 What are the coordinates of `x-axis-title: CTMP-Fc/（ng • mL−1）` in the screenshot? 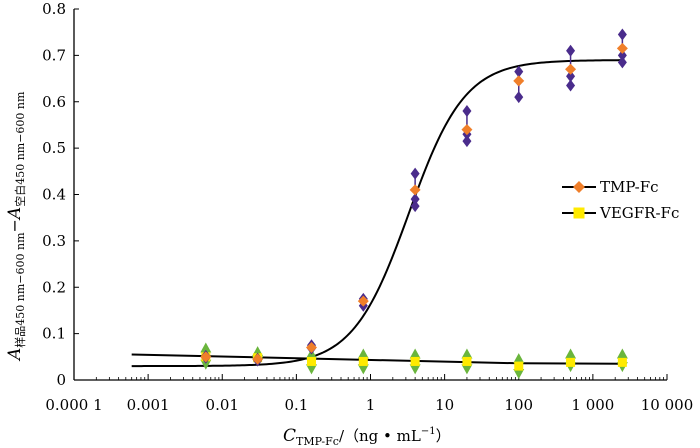 It's located at (367, 437).